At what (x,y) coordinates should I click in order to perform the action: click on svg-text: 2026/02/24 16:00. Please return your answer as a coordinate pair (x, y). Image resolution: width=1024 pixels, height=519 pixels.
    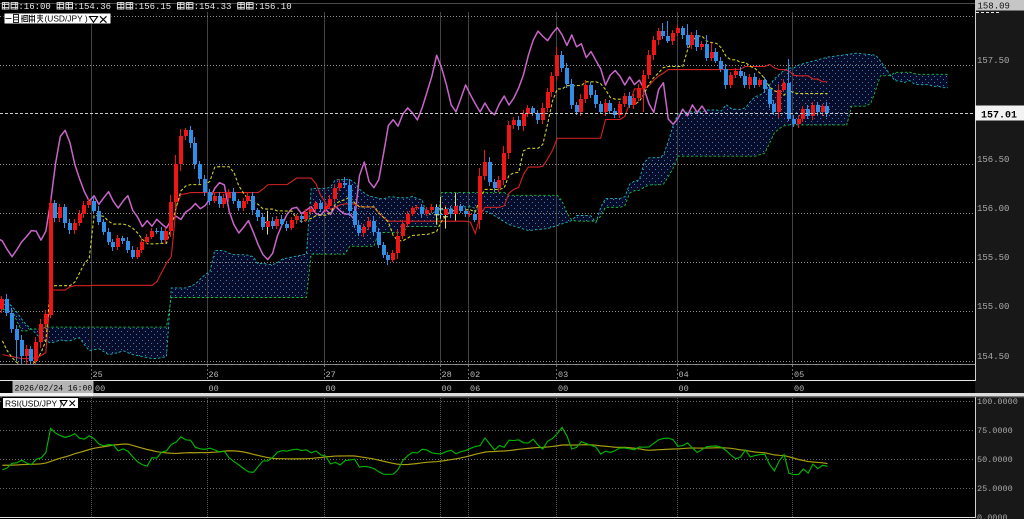
    Looking at the image, I should click on (54, 389).